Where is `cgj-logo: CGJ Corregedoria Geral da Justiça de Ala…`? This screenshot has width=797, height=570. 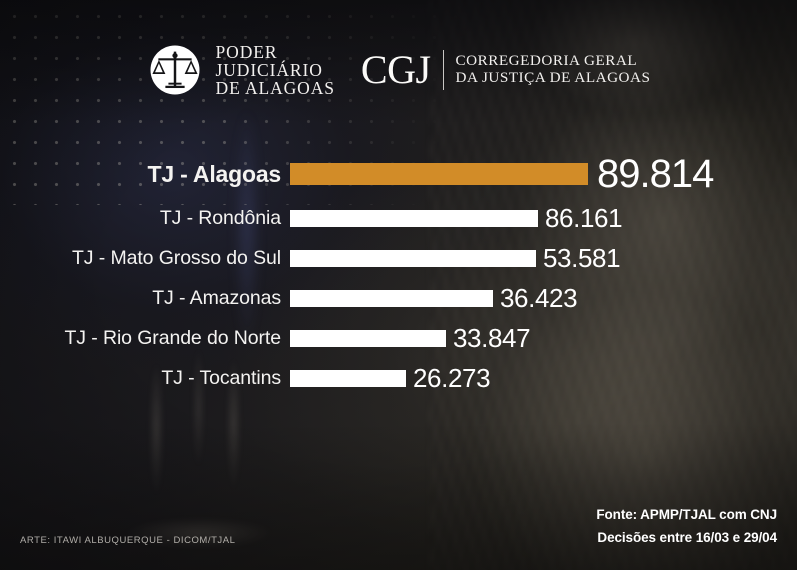 cgj-logo: CGJ Corregedoria Geral da Justiça de Ala… is located at coordinates (506, 70).